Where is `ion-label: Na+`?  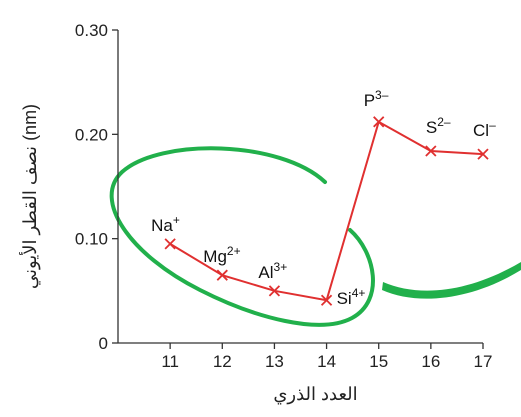 ion-label: Na+ is located at coordinates (165, 224).